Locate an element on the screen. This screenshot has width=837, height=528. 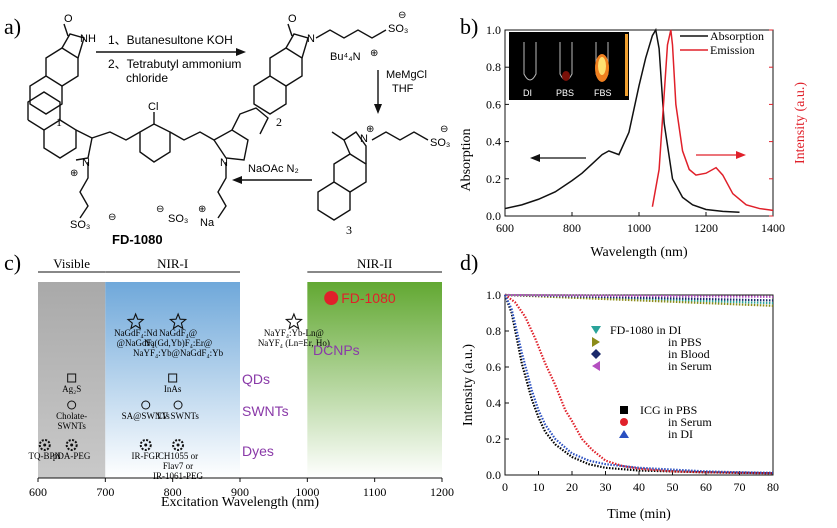
cl-label: Cl is located at coordinates (153, 107).